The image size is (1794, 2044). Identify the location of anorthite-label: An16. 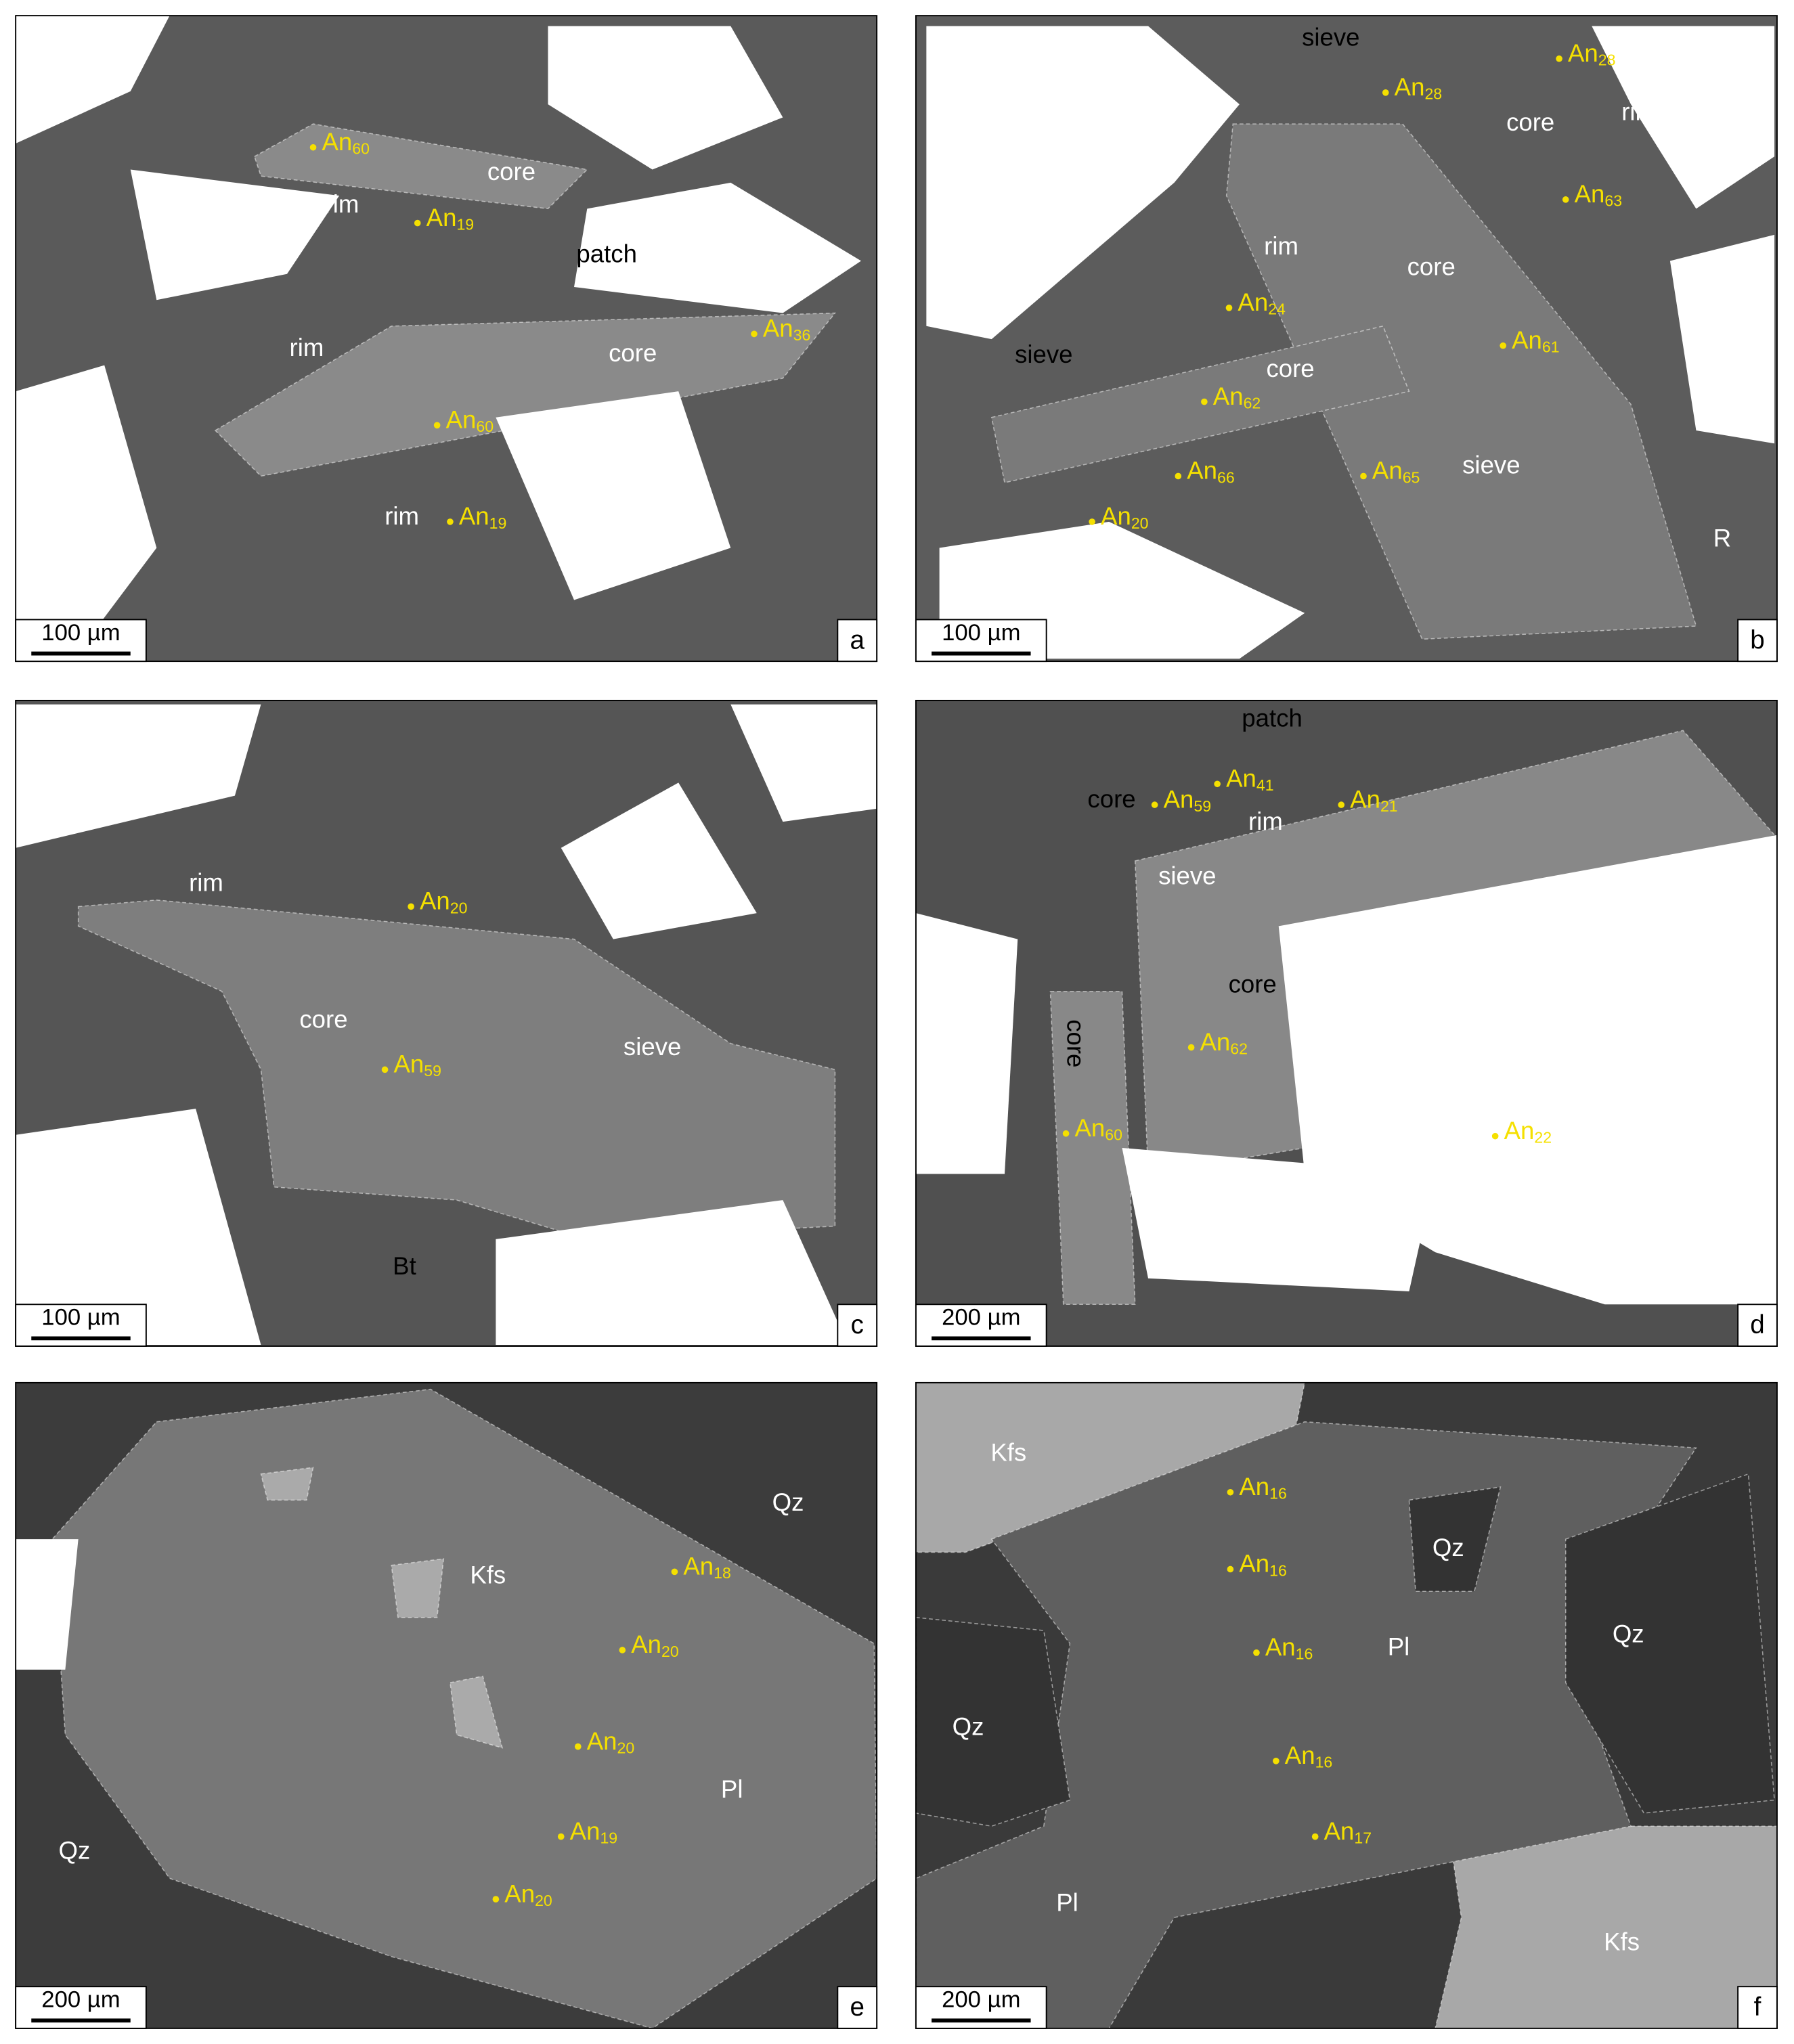
(1309, 1756).